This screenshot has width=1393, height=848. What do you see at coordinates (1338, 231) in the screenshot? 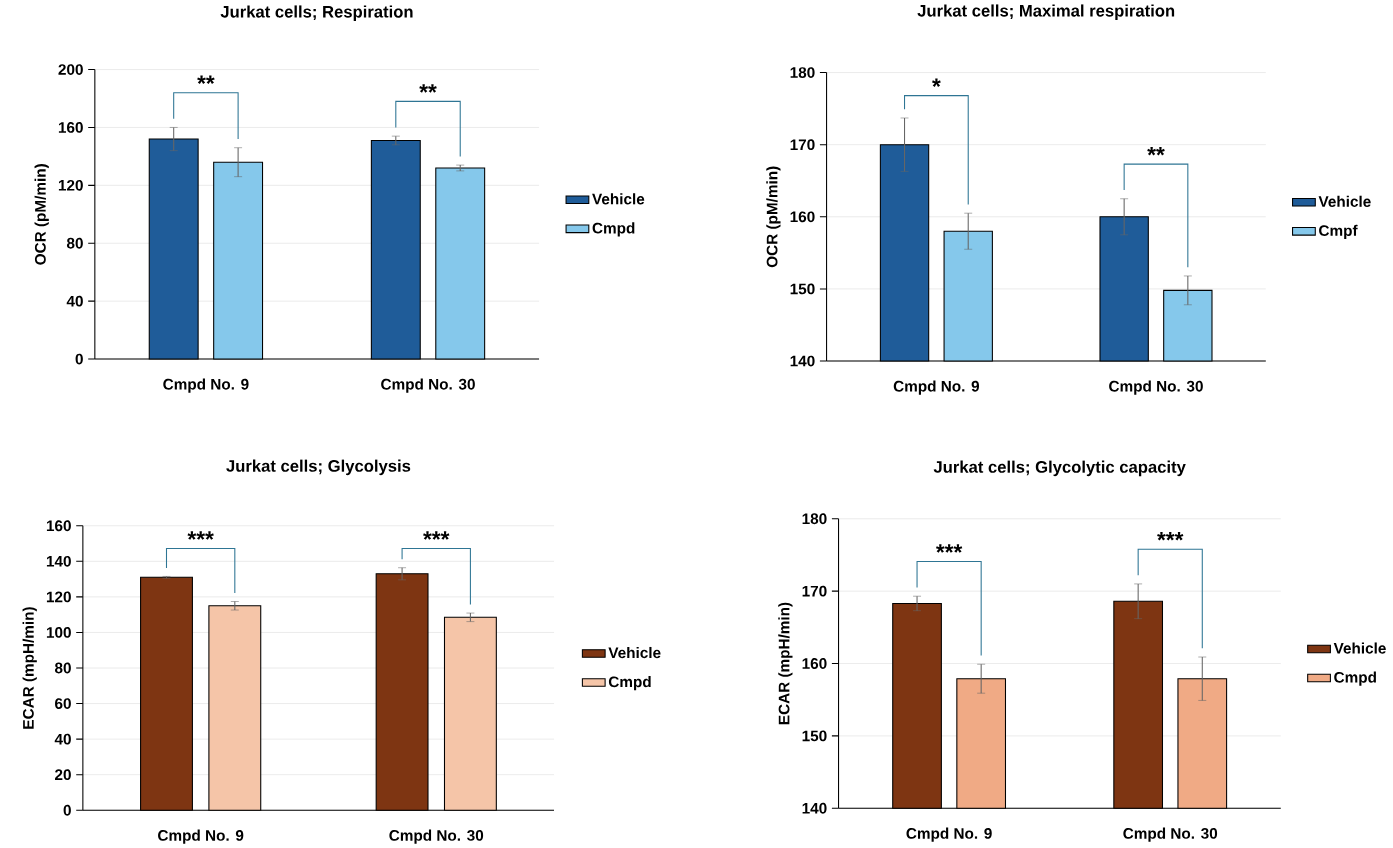
I see `legend-label: Cmpf` at bounding box center [1338, 231].